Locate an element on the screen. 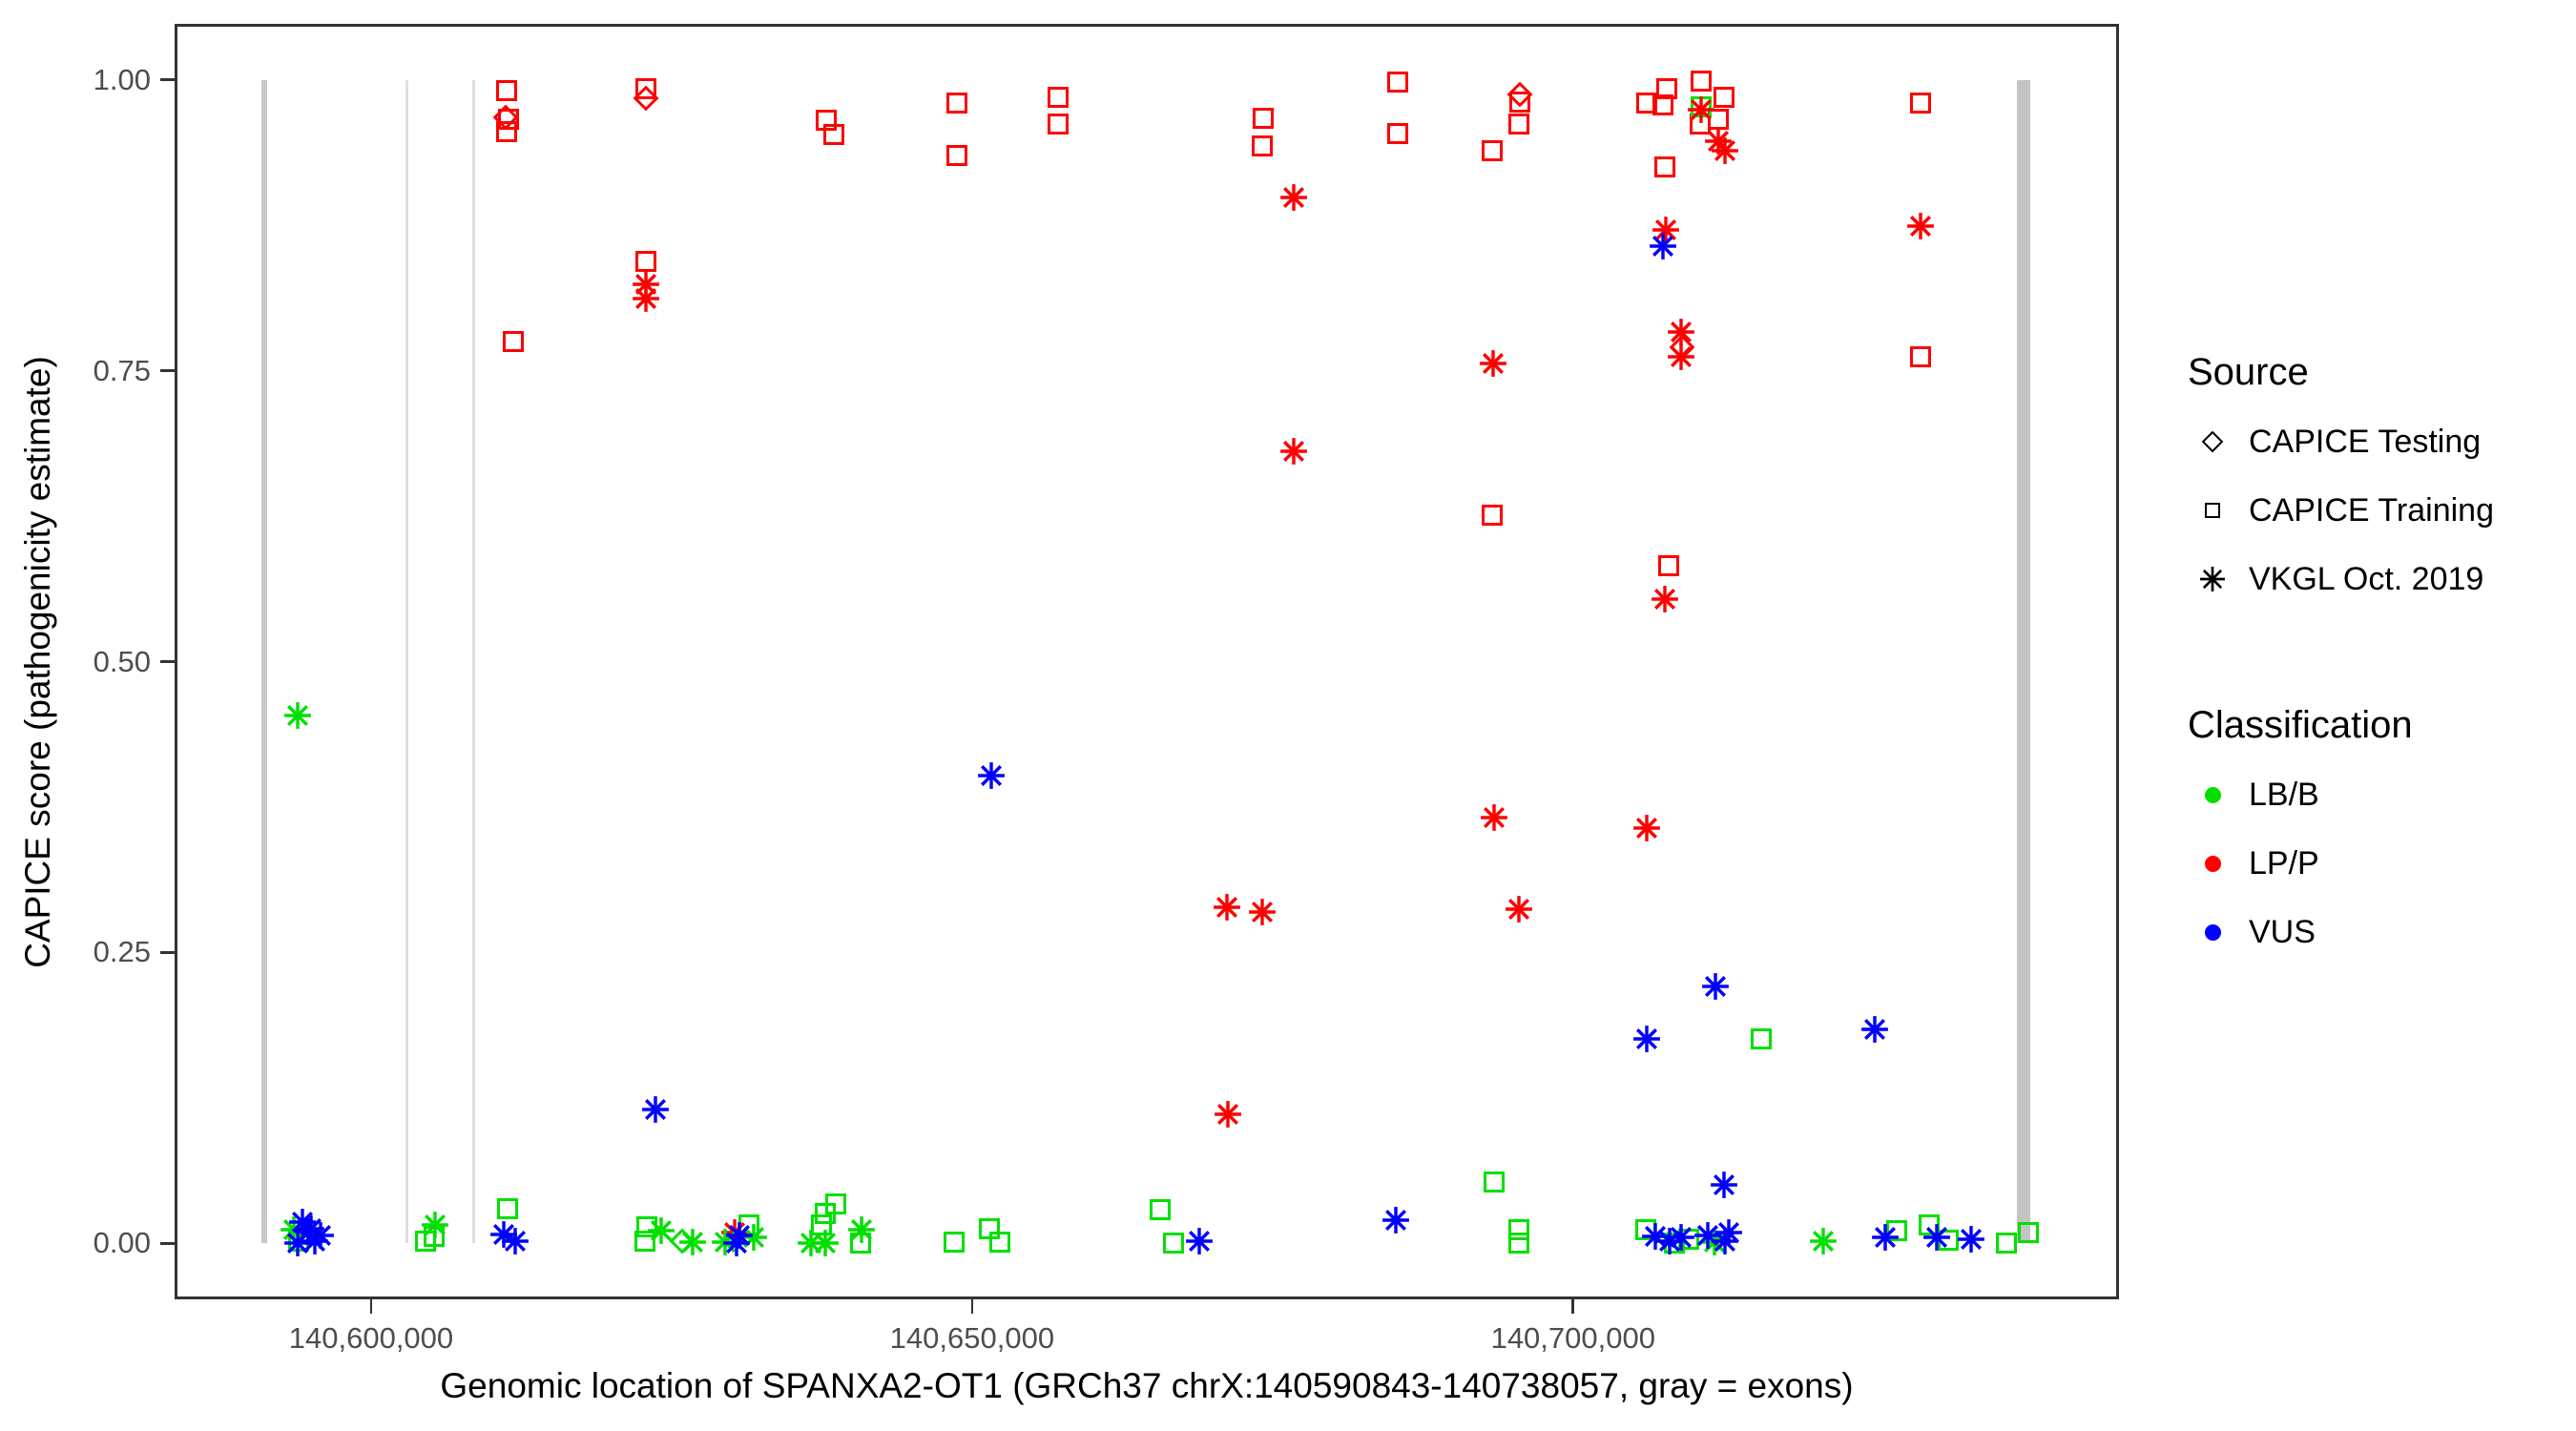 Image resolution: width=2576 pixels, height=1431 pixels. diamond-marker-icon is located at coordinates (2212, 441).